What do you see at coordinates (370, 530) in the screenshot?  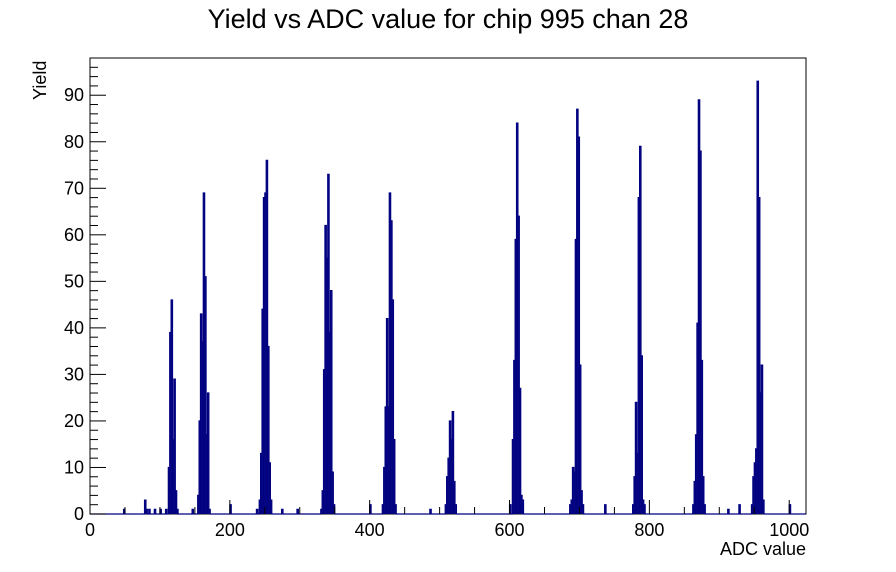 I see `x-tick-label: 400` at bounding box center [370, 530].